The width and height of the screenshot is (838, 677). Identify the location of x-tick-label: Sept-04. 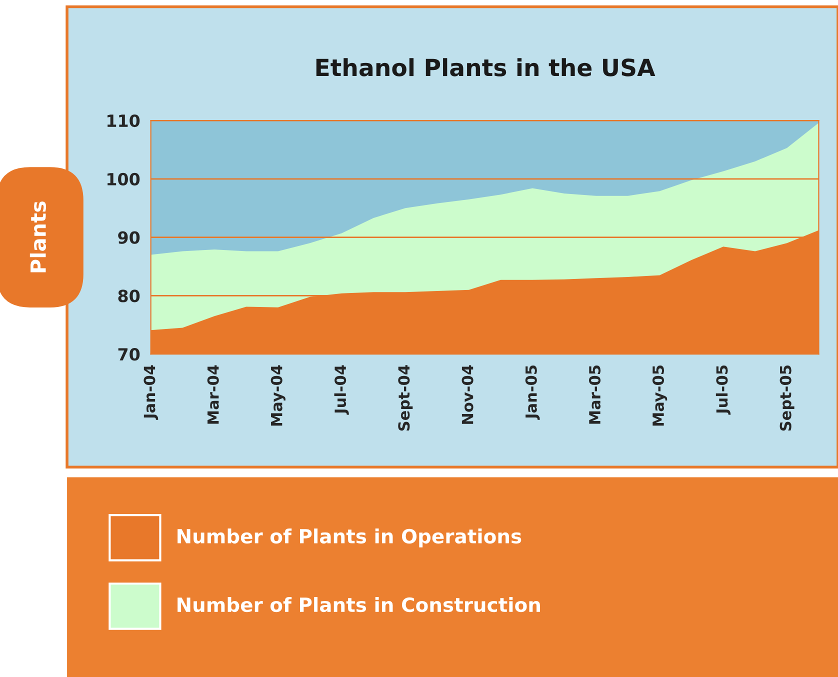
(405, 398).